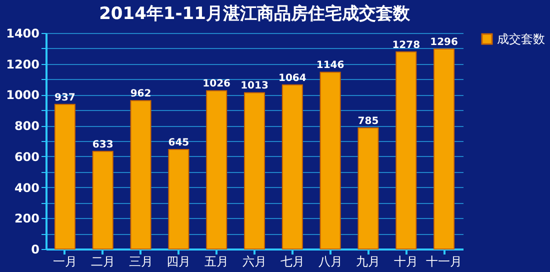 Image resolution: width=550 pixels, height=272 pixels. What do you see at coordinates (368, 121) in the screenshot?
I see `data-label: 785` at bounding box center [368, 121].